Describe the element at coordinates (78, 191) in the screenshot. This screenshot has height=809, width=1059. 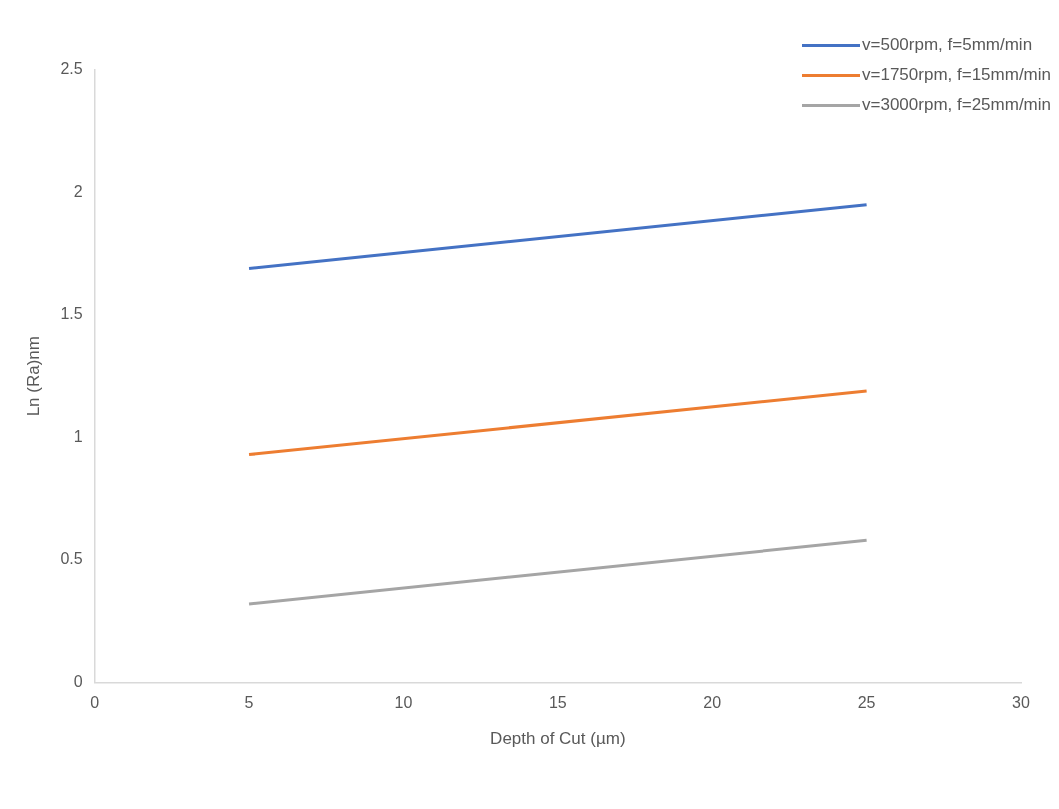
I see `y-tick-label: 2` at that location.